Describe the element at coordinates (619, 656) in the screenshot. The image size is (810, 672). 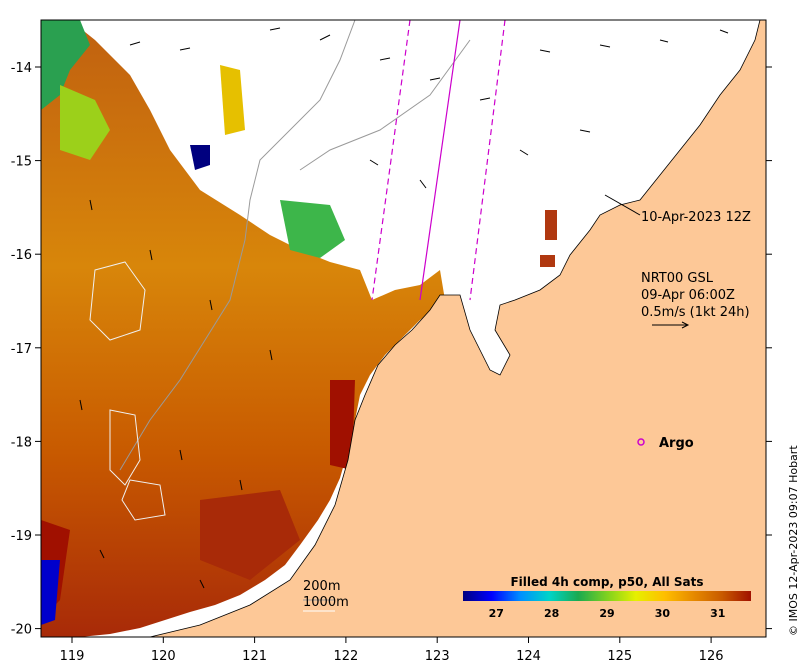
I see `x-tick-label: 125` at that location.